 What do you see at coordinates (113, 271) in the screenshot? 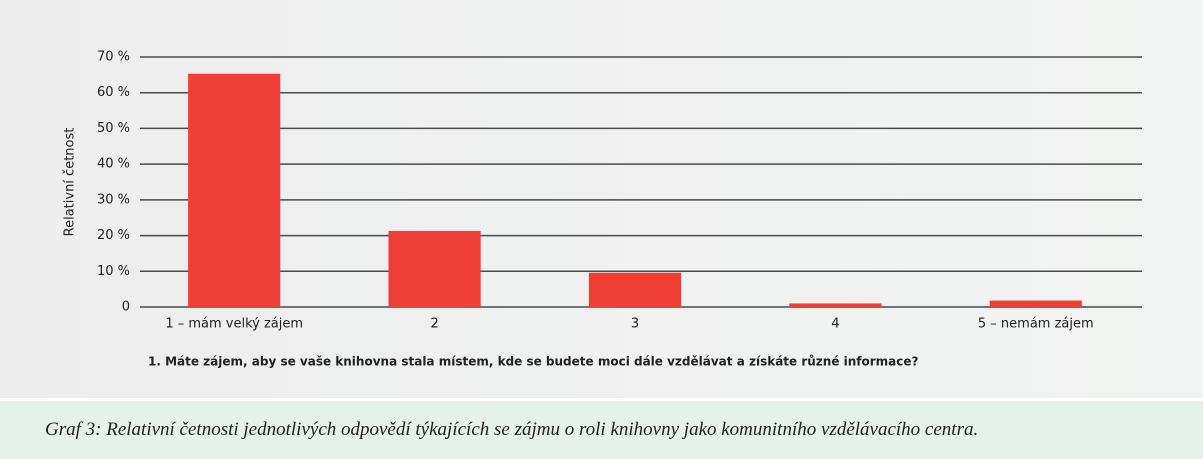
I see `y-tick-label: 10 %` at bounding box center [113, 271].